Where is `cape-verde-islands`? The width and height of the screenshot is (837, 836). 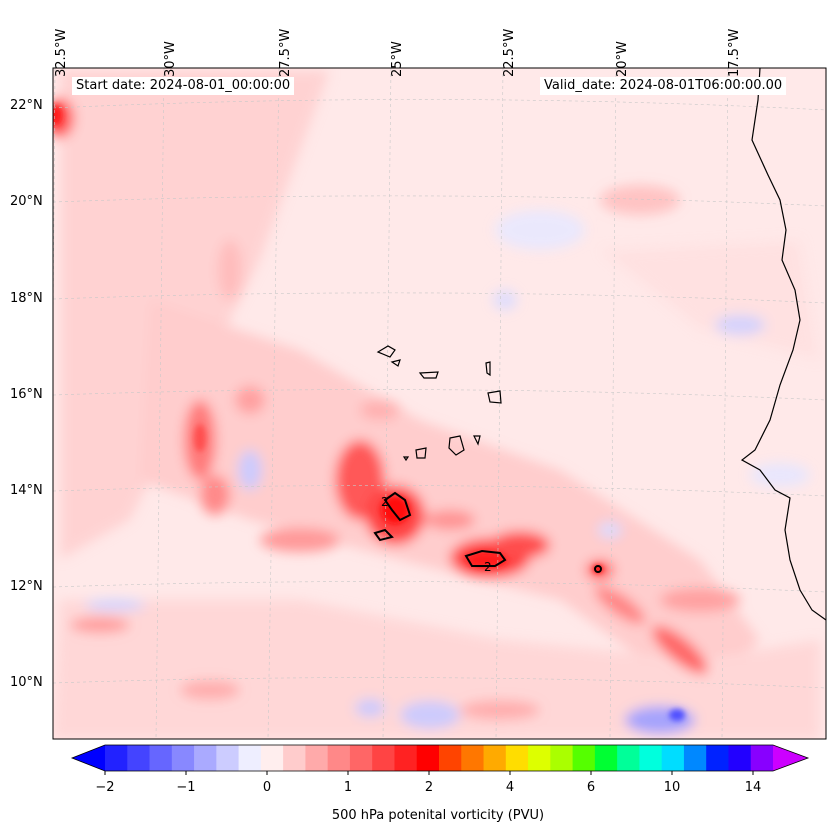
cape-verde-islands is located at coordinates (439, 403).